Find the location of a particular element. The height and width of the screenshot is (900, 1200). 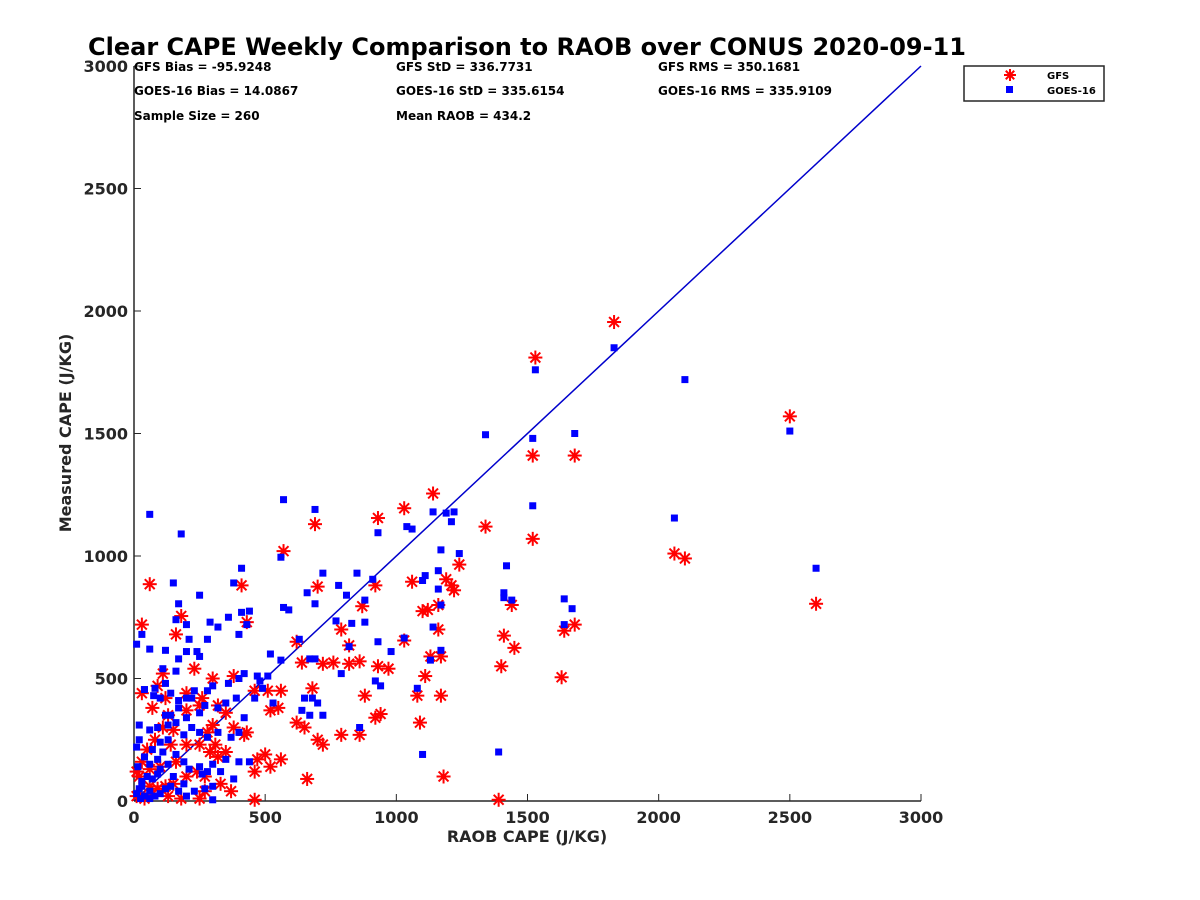

x-tick-label: 1500 is located at coordinates (527, 817).